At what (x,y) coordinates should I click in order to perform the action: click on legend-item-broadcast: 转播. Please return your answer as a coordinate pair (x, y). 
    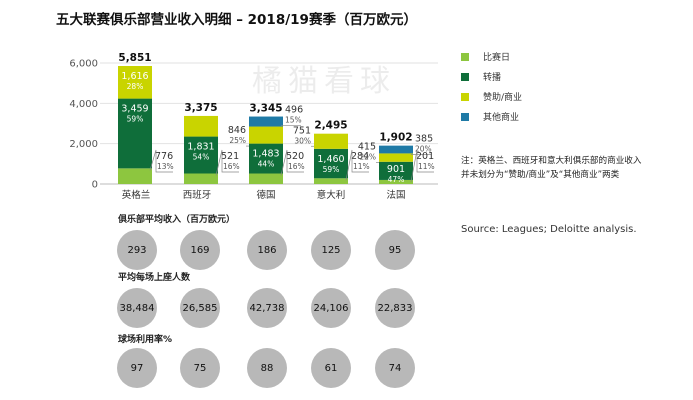
    Looking at the image, I should click on (481, 76).